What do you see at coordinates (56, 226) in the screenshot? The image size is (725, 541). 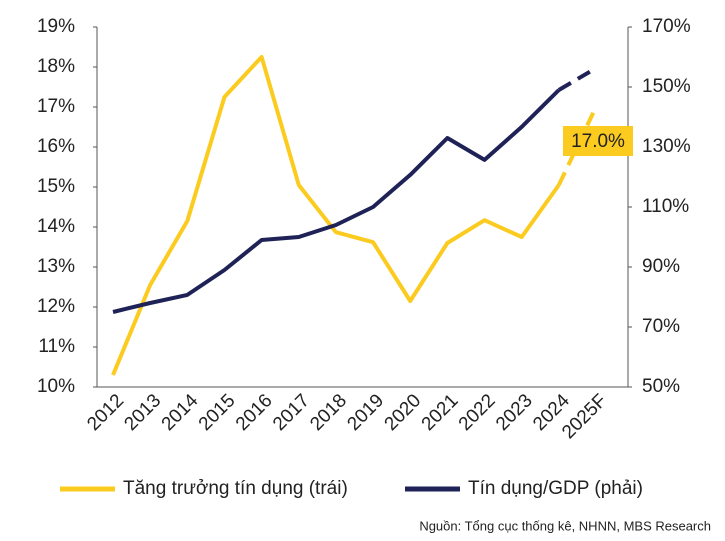 I see `y-tick-label: 14%` at bounding box center [56, 226].